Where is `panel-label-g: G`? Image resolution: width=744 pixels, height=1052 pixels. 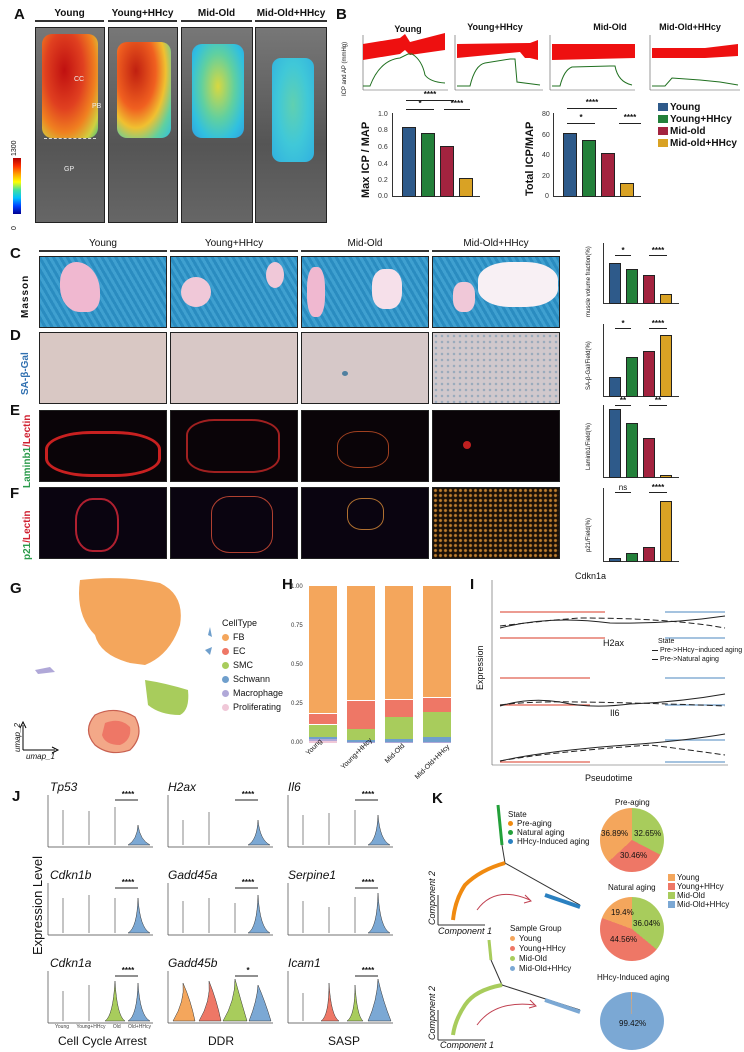
panel-label-g: G is located at coordinates (16, 588).